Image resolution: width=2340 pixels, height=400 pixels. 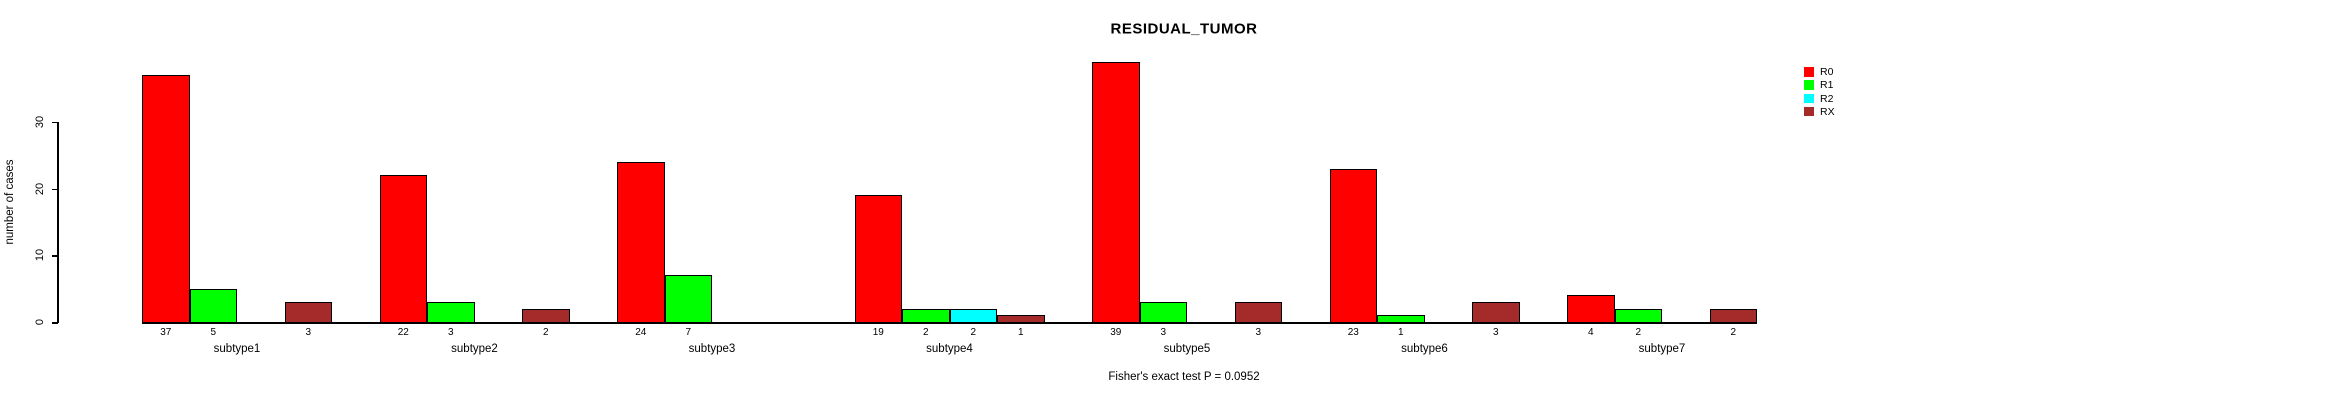 I want to click on legend-swatch-r1, so click(x=1809, y=85).